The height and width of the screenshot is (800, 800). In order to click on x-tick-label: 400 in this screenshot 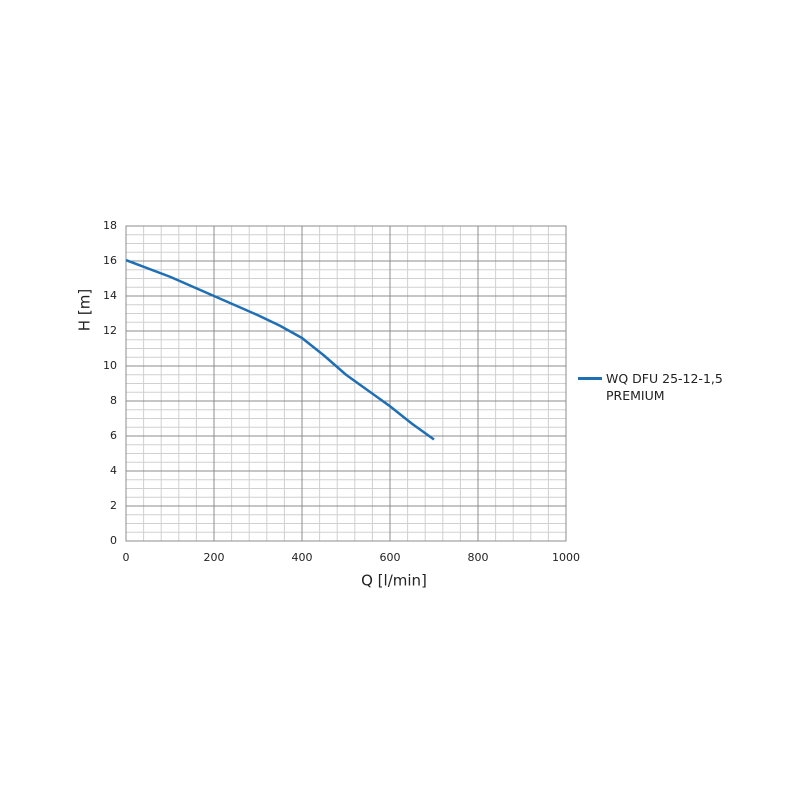, I will do `click(302, 557)`.